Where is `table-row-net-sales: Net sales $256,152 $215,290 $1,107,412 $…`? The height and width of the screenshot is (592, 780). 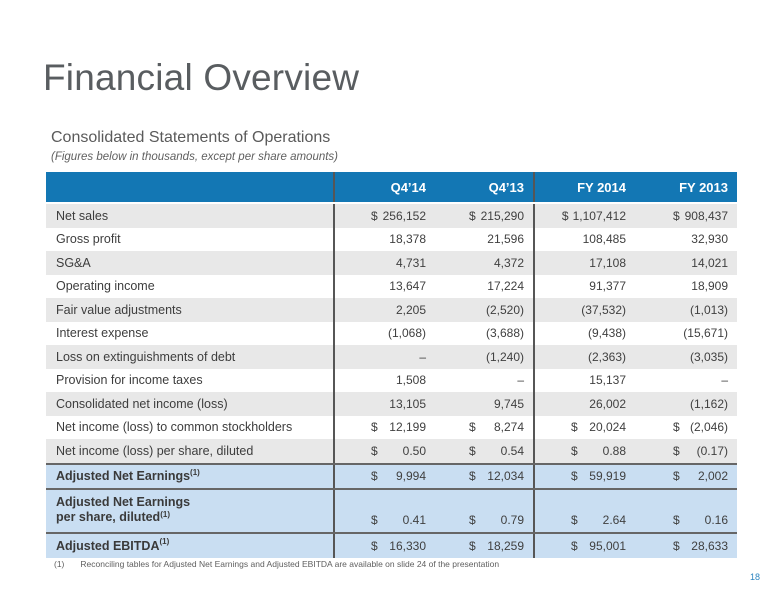 table-row-net-sales: Net sales $256,152 $215,290 $1,107,412 $… is located at coordinates (391, 216).